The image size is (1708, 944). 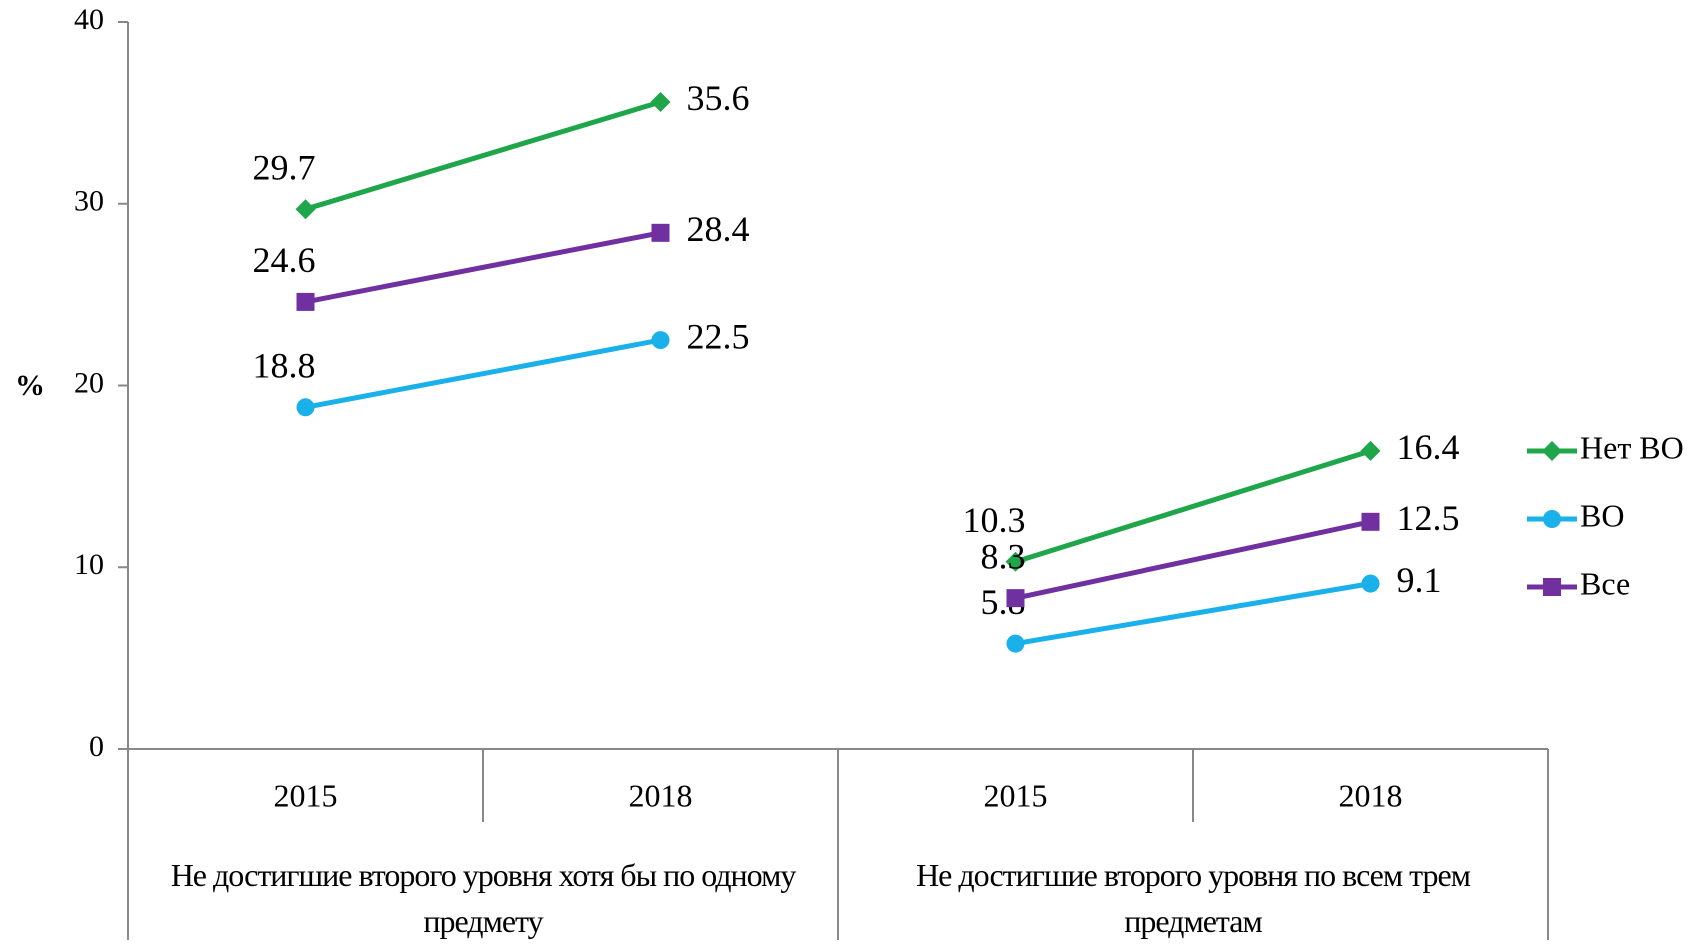 I want to click on y-tick-label: 0, so click(x=96, y=746).